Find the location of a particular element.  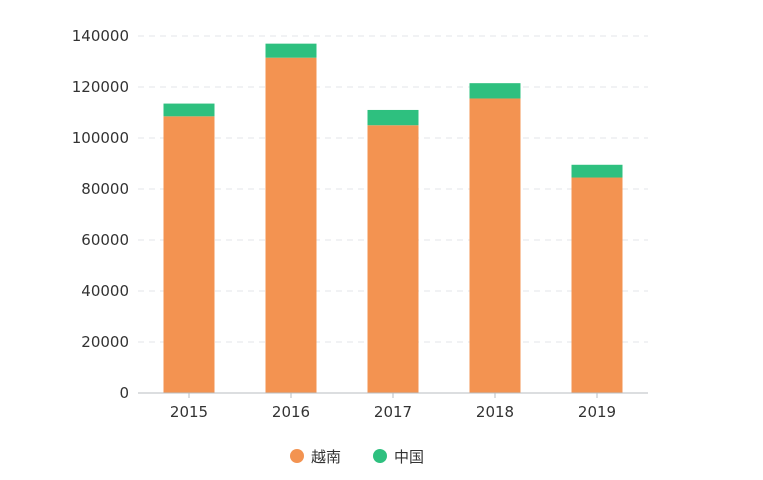

x-tick-label: 2019 is located at coordinates (597, 412).